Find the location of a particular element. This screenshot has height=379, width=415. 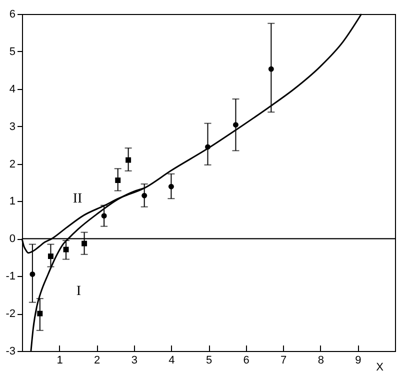

x-tick-label: 8 is located at coordinates (321, 360).